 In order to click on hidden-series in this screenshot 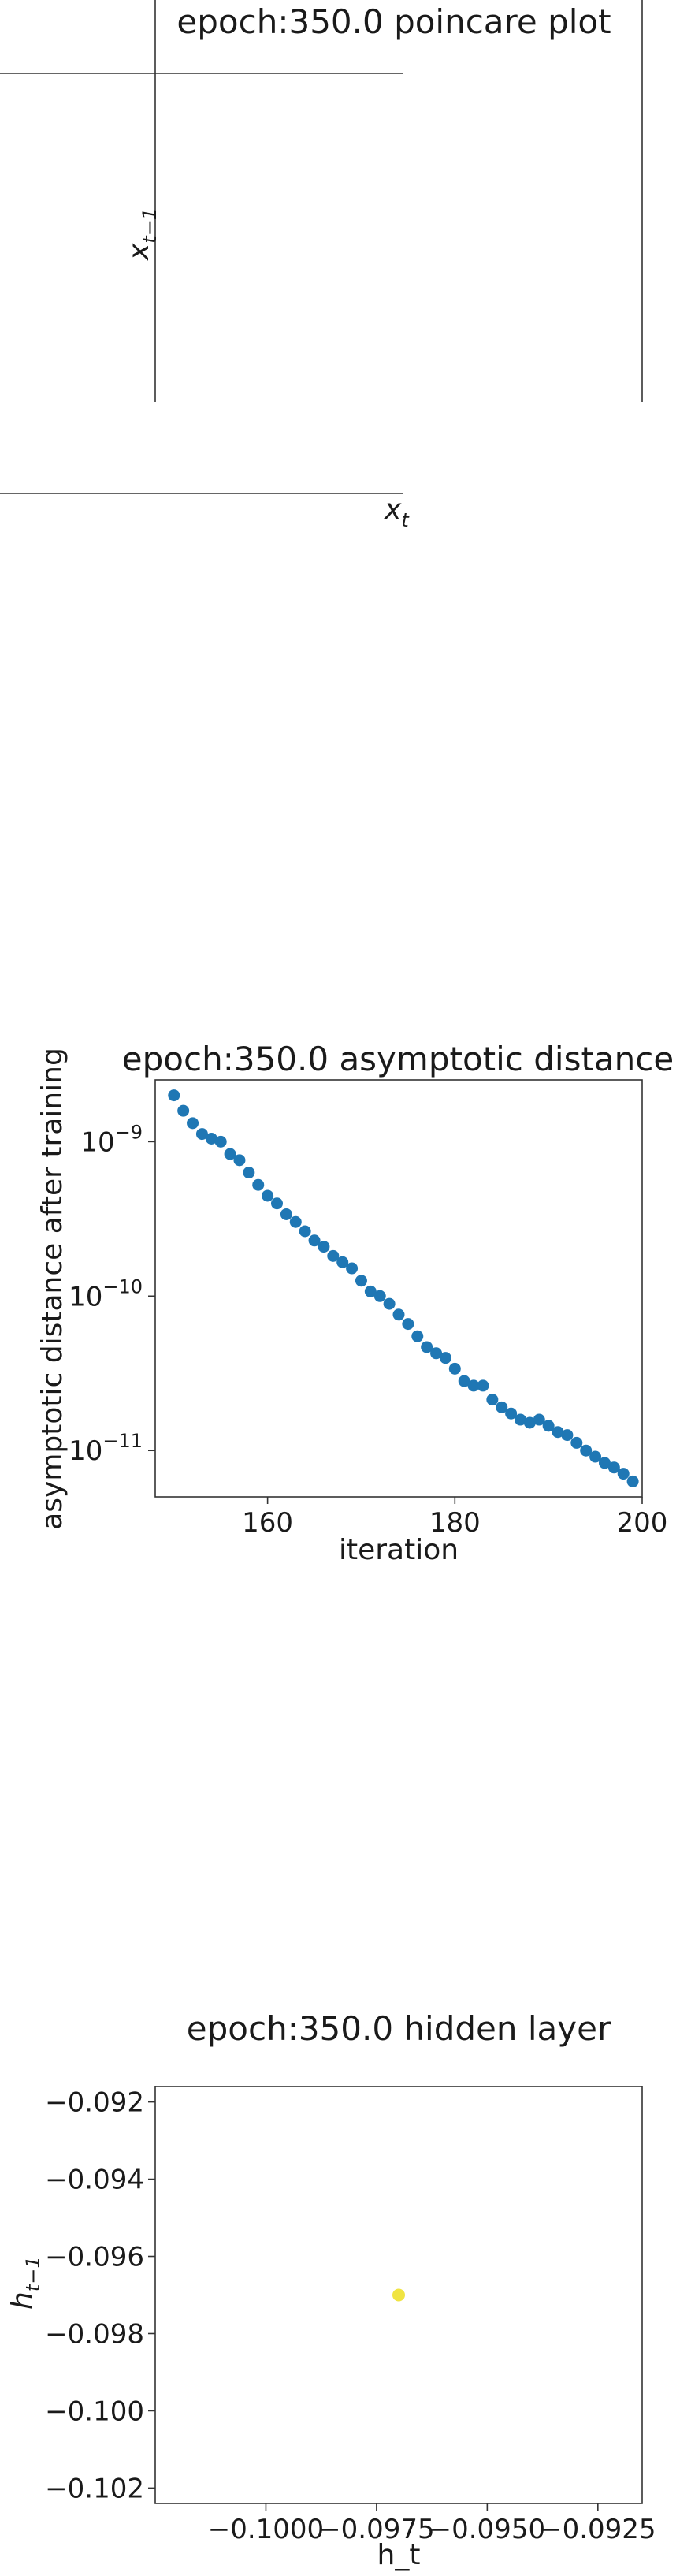, I will do `click(398, 2295)`.